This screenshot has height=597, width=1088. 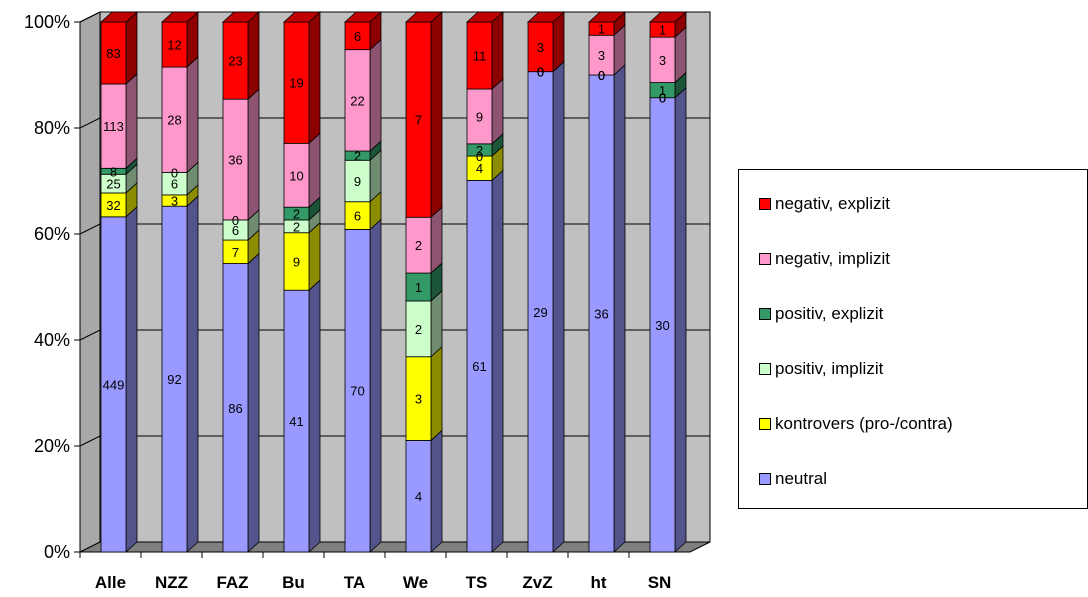 I want to click on data-label: 1, so click(x=662, y=90).